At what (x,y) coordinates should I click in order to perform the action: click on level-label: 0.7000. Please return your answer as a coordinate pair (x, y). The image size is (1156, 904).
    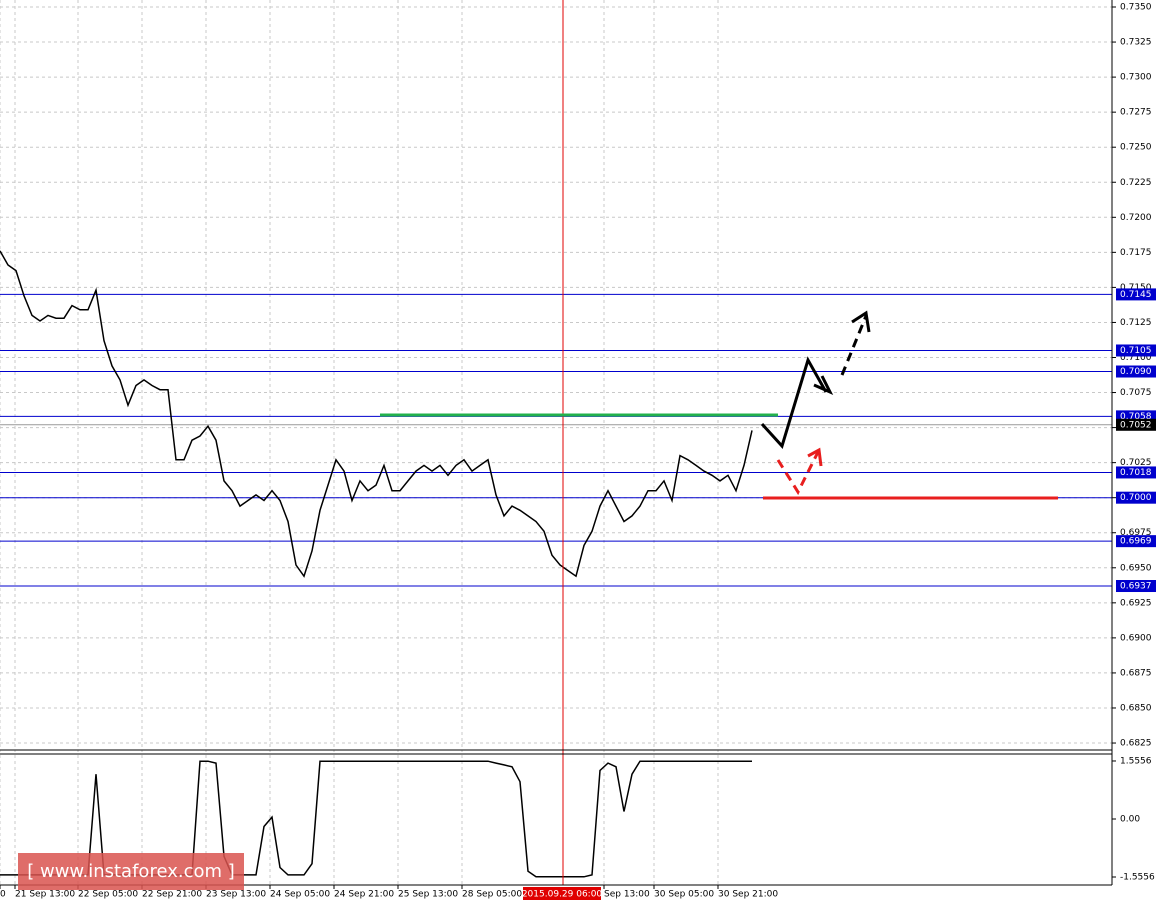
    Looking at the image, I should click on (1136, 498).